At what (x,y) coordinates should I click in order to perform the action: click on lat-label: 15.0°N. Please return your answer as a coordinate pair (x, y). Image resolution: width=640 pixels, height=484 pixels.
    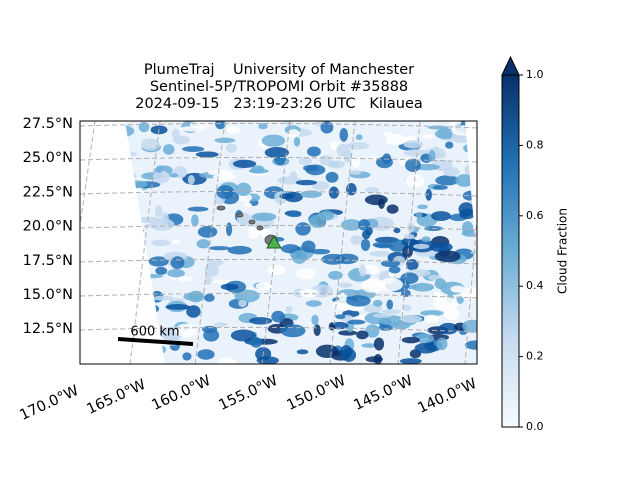
    Looking at the image, I should click on (48, 295).